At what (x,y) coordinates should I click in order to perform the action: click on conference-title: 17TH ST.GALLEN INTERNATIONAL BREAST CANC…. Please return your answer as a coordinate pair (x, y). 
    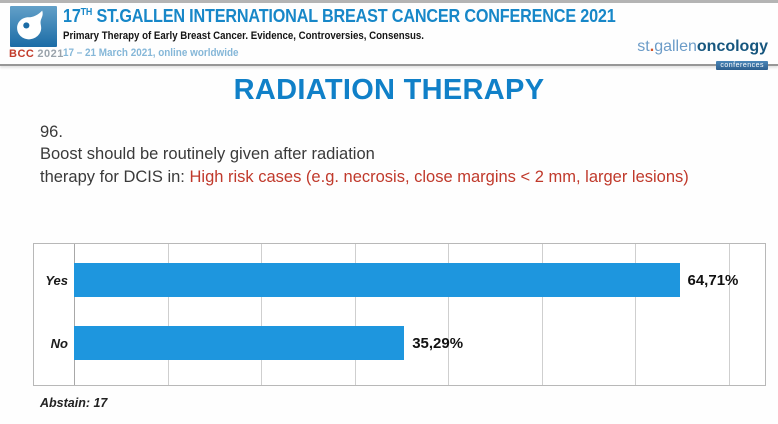
    Looking at the image, I should click on (339, 16).